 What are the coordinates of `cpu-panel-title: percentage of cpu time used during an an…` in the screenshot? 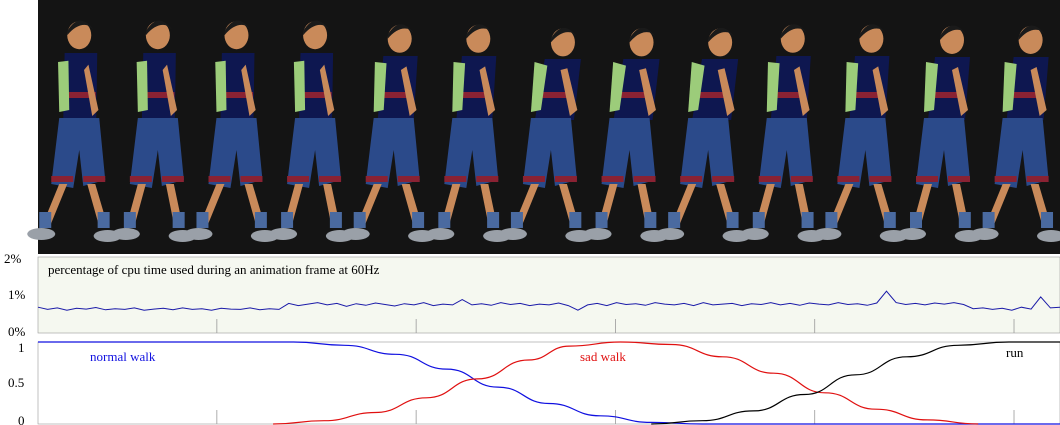 It's located at (214, 269).